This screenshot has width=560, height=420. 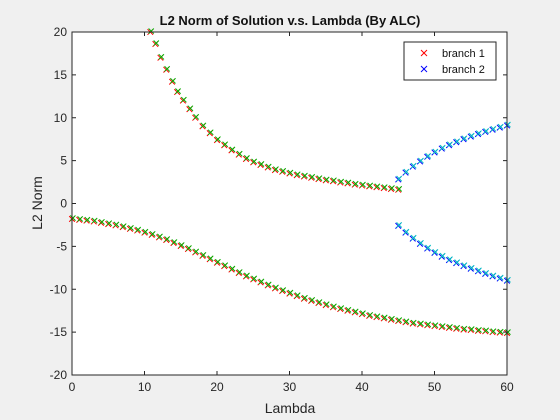 What do you see at coordinates (463, 54) in the screenshot?
I see `legend-label: branch 1` at bounding box center [463, 54].